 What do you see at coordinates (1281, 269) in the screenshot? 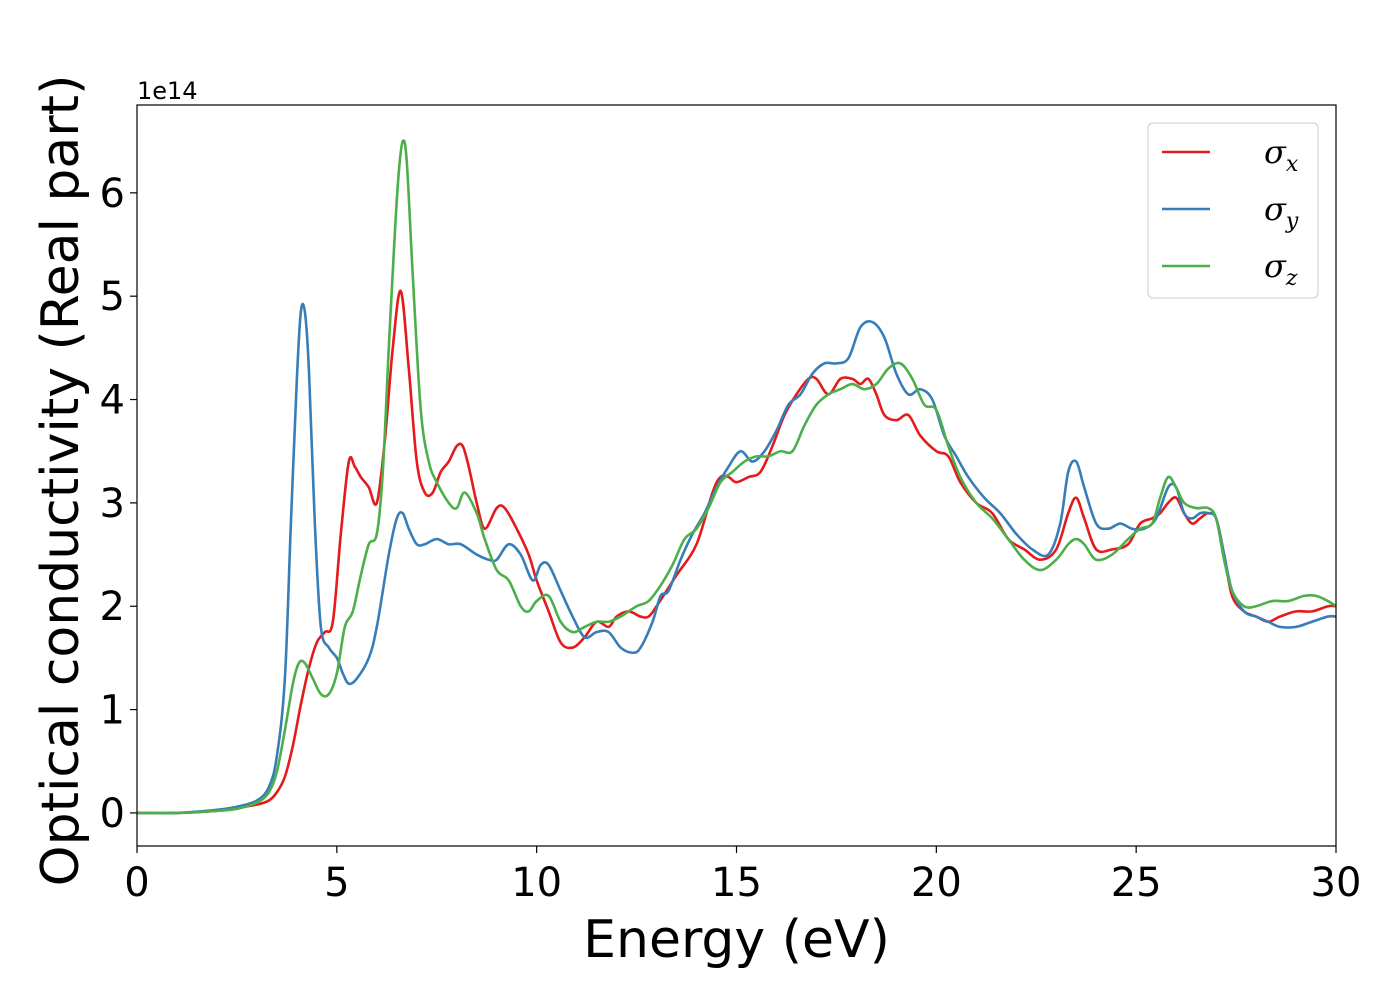
I see `legend-label-z: σz` at bounding box center [1281, 269].